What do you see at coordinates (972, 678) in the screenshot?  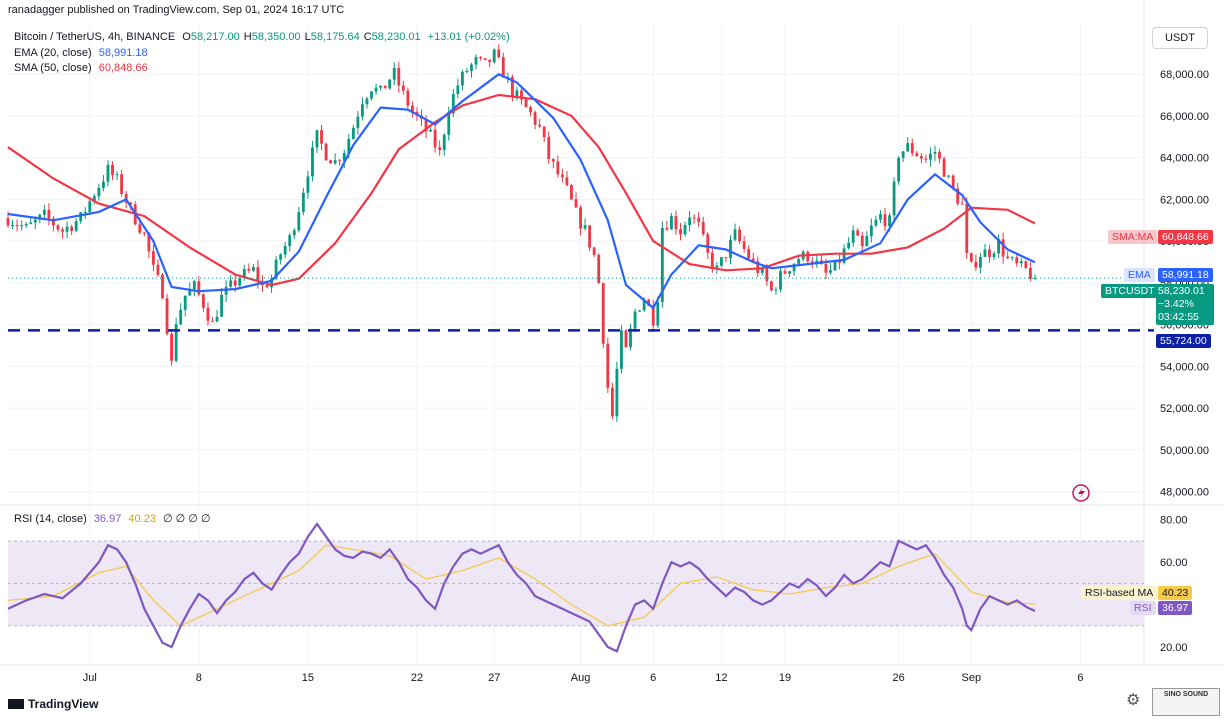 I see `x-tick-label: Sep` at bounding box center [972, 678].